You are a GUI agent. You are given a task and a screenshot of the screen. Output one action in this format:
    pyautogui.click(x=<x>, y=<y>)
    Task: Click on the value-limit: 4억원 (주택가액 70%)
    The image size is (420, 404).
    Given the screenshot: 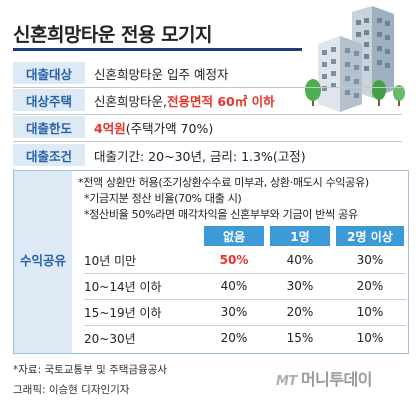 What is the action you would take?
    pyautogui.click(x=153, y=127)
    